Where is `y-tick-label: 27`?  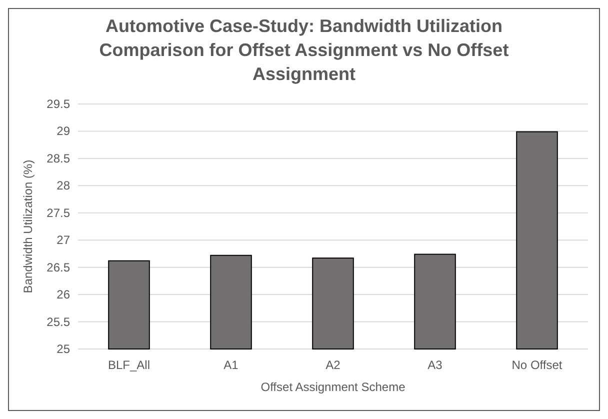 y-tick-label: 27 is located at coordinates (63, 240).